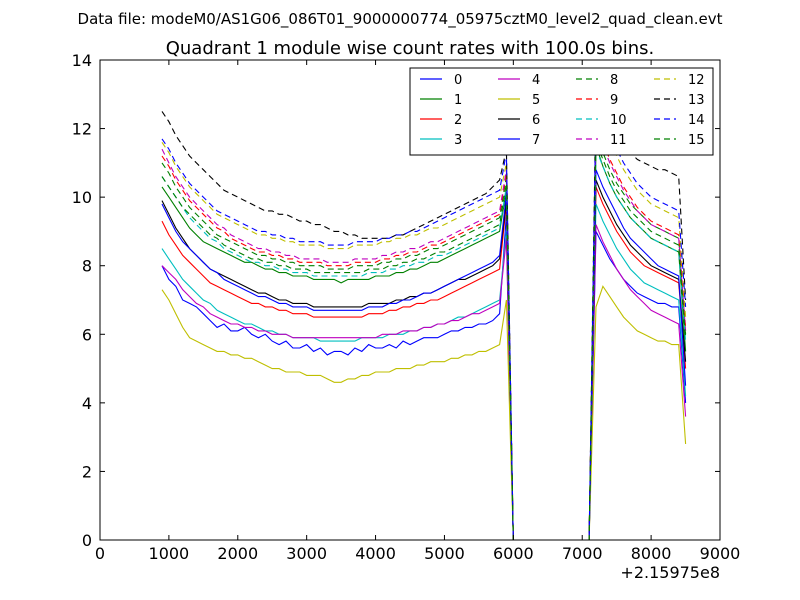 Image resolution: width=800 pixels, height=600 pixels. Describe the element at coordinates (618, 140) in the screenshot. I see `legend-label-11: 11` at that location.